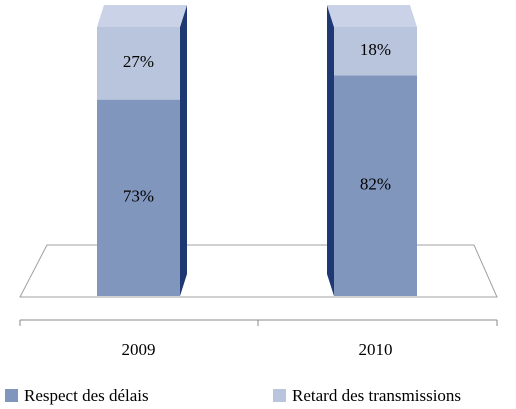  Describe the element at coordinates (139, 349) in the screenshot. I see `x-tick-label: 2009` at that location.